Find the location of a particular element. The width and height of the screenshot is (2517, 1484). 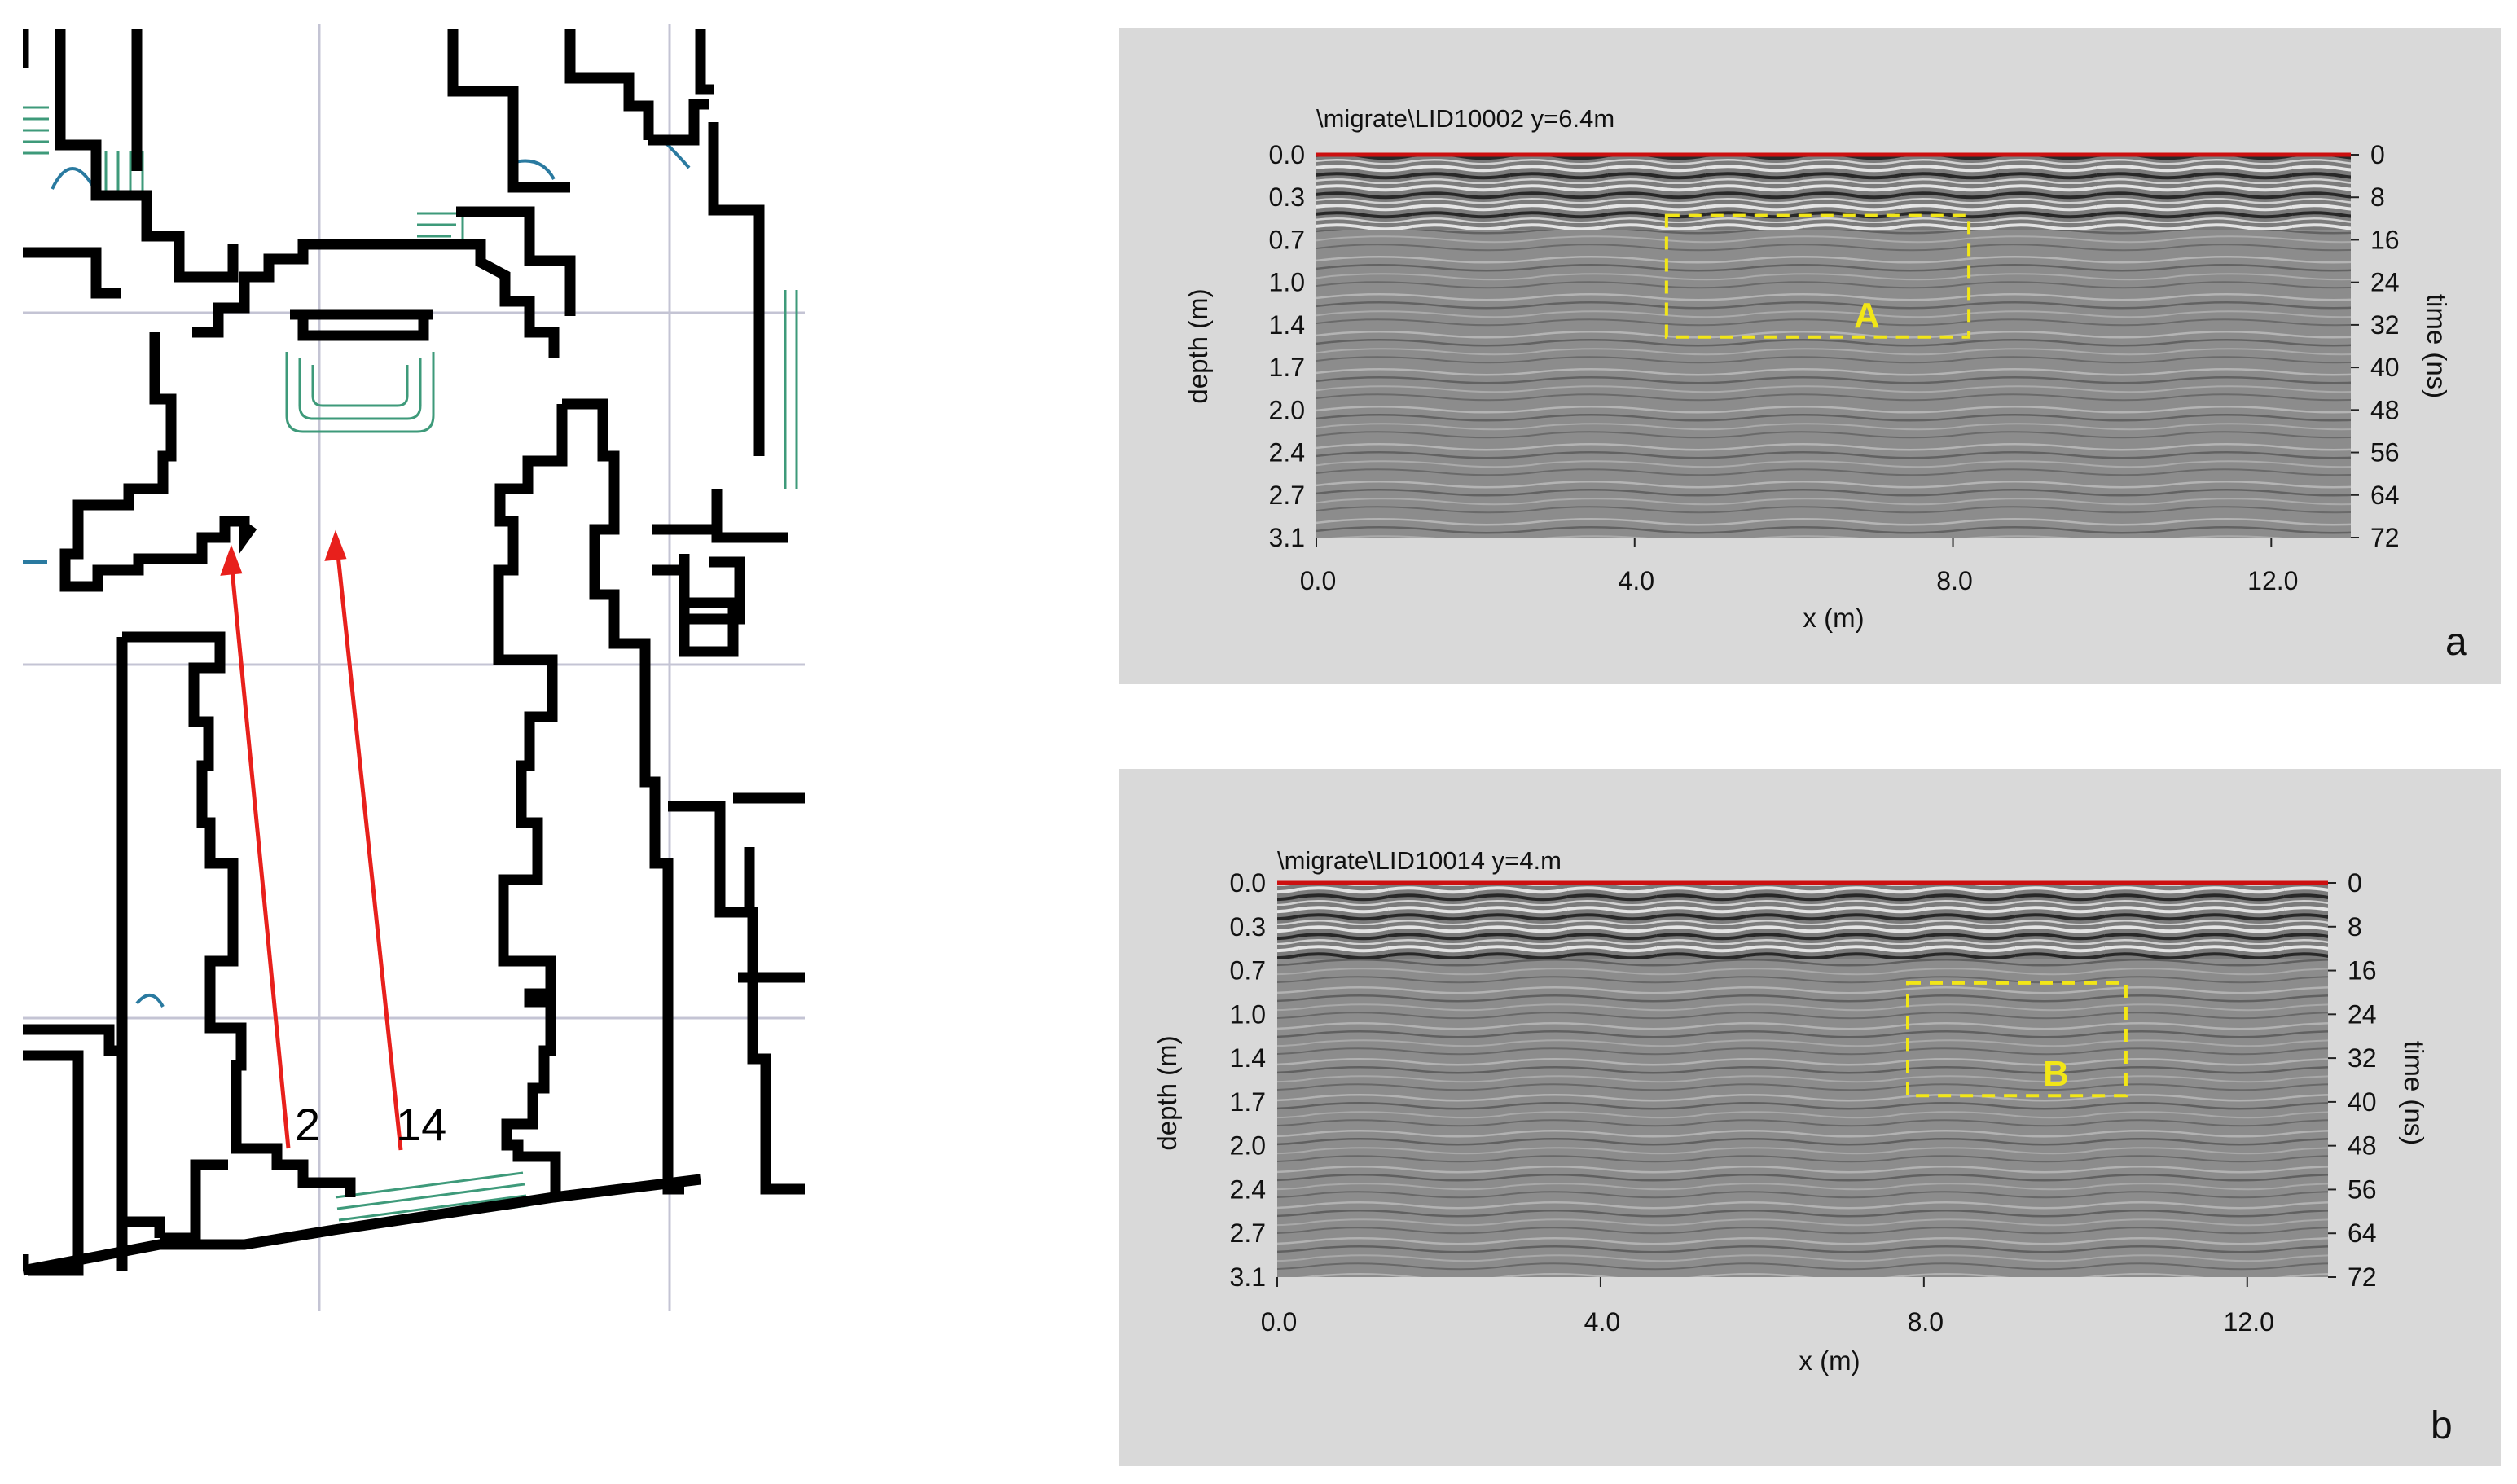

panel-letter-b: b is located at coordinates (2442, 1425).